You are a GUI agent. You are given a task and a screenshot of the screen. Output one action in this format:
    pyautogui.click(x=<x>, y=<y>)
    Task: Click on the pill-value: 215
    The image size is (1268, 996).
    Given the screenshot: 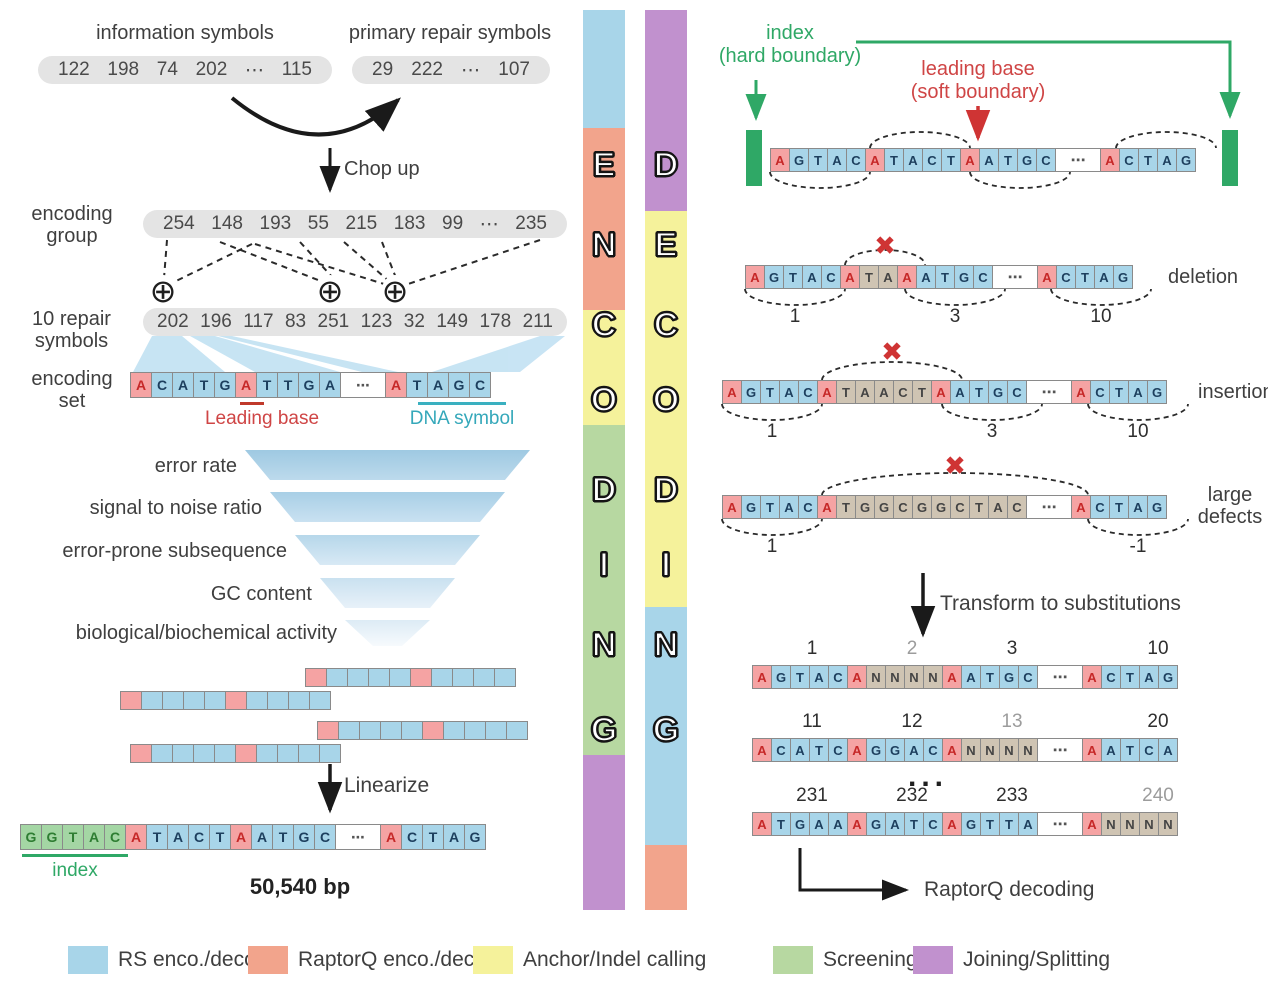 What is the action you would take?
    pyautogui.click(x=361, y=223)
    